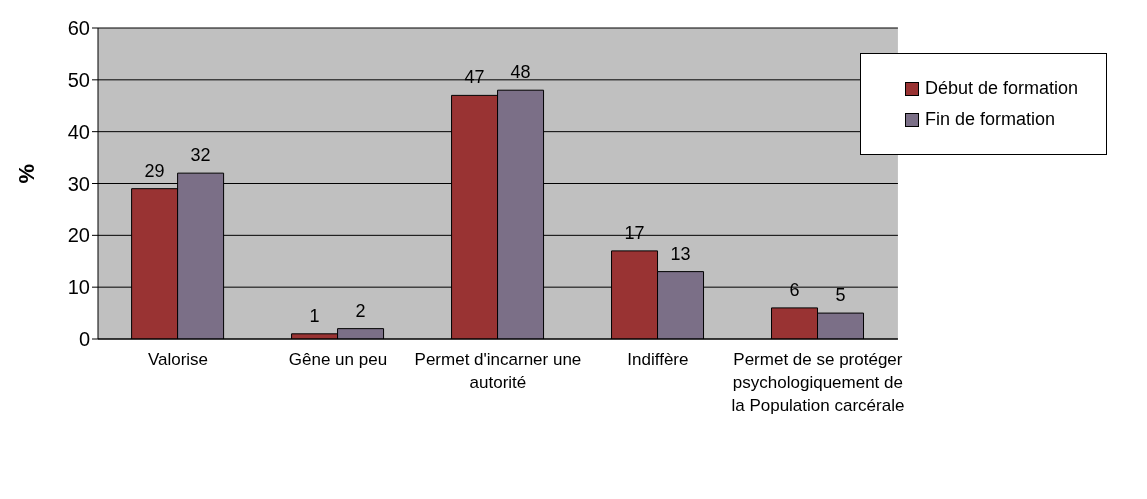 The image size is (1147, 499). Describe the element at coordinates (26, 173) in the screenshot. I see `y-axis-title: %` at that location.